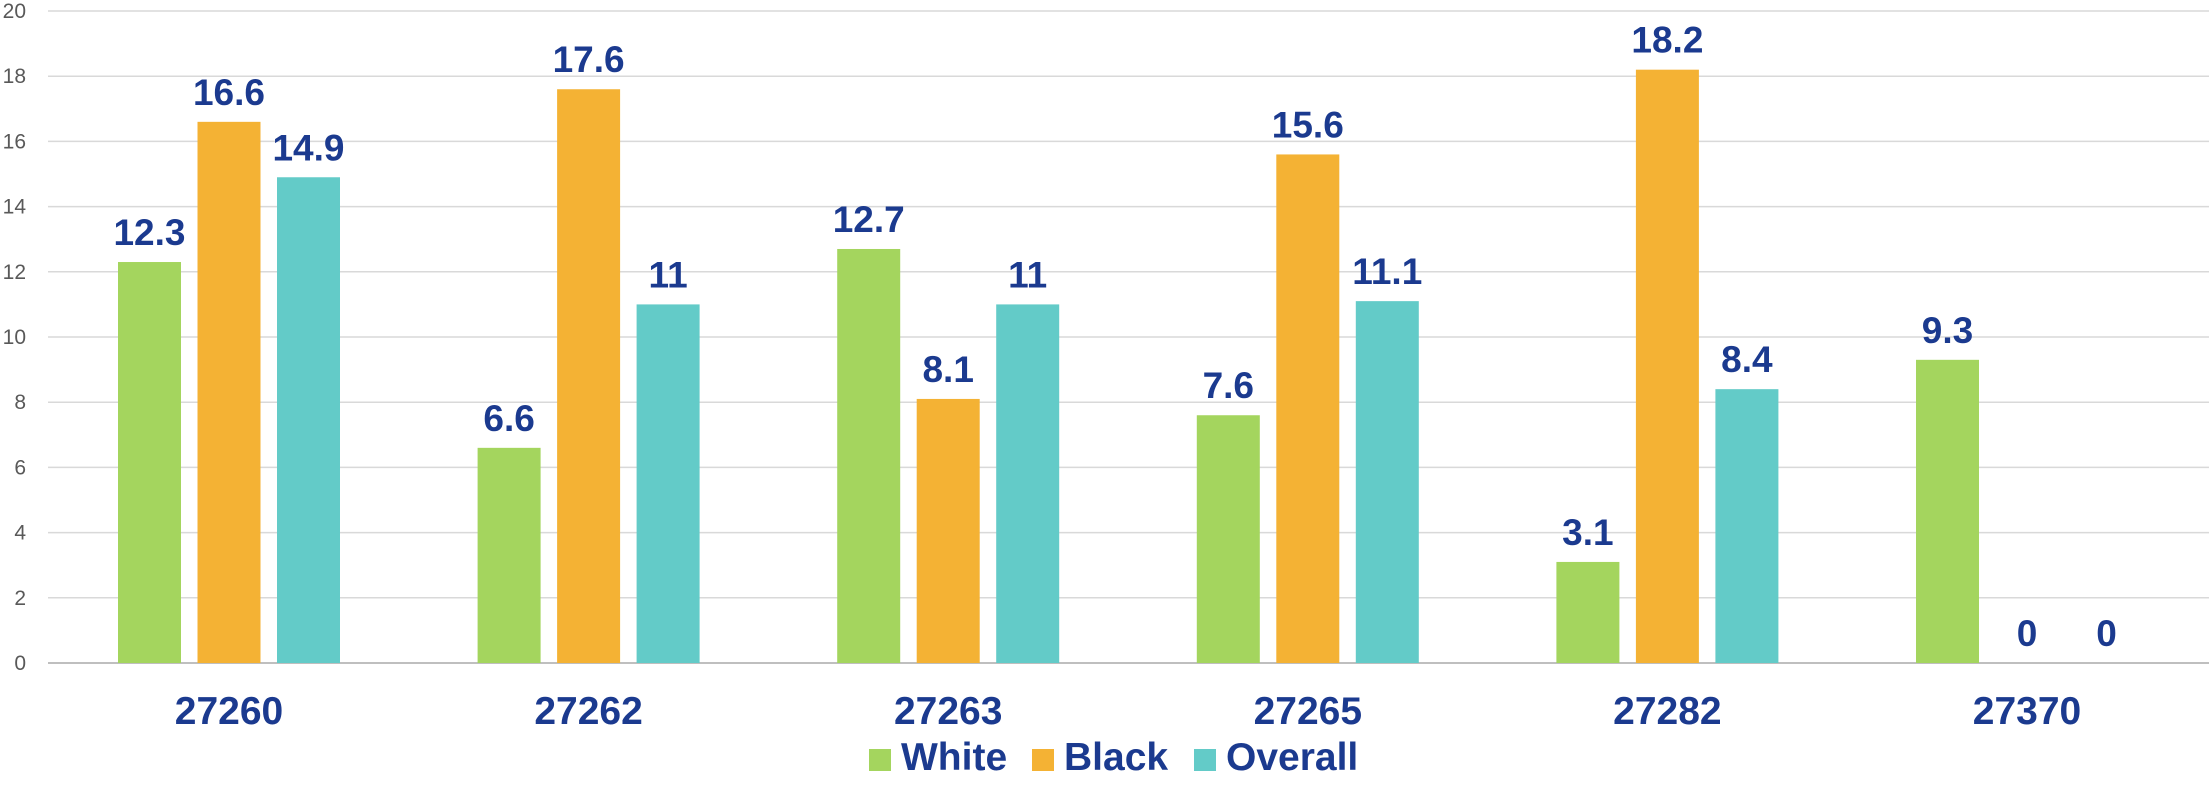 Image resolution: width=2209 pixels, height=799 pixels. Describe the element at coordinates (14, 76) in the screenshot. I see `y-tick-label: 18` at that location.